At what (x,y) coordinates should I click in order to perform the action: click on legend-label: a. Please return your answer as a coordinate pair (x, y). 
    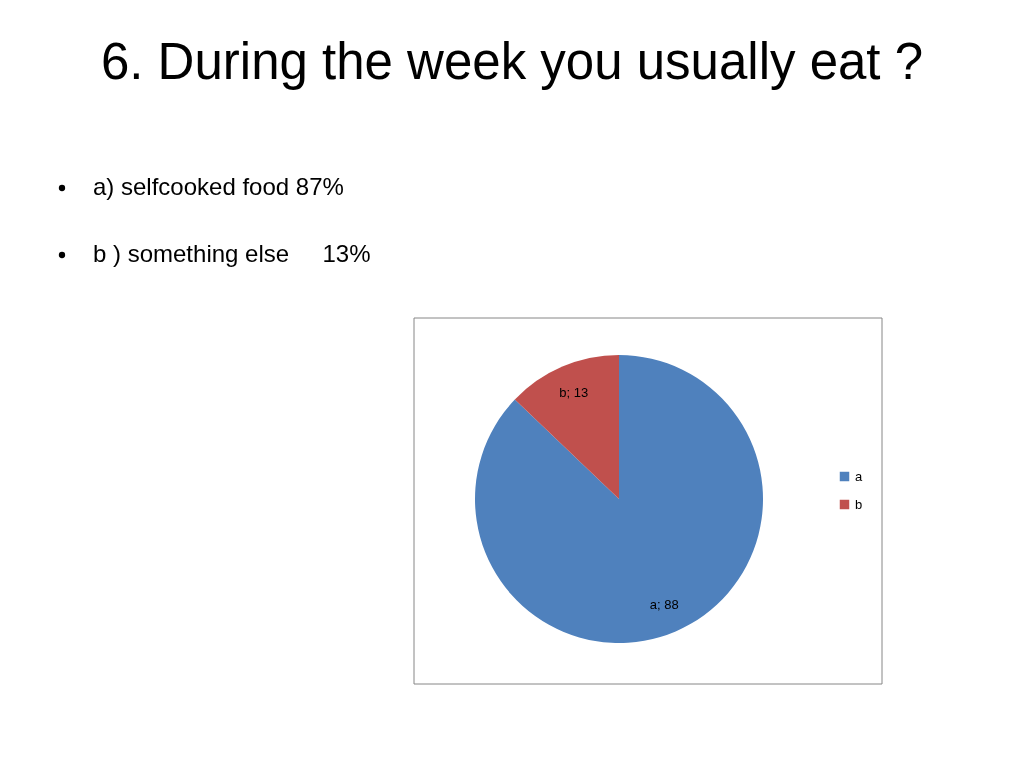
    Looking at the image, I should click on (859, 476).